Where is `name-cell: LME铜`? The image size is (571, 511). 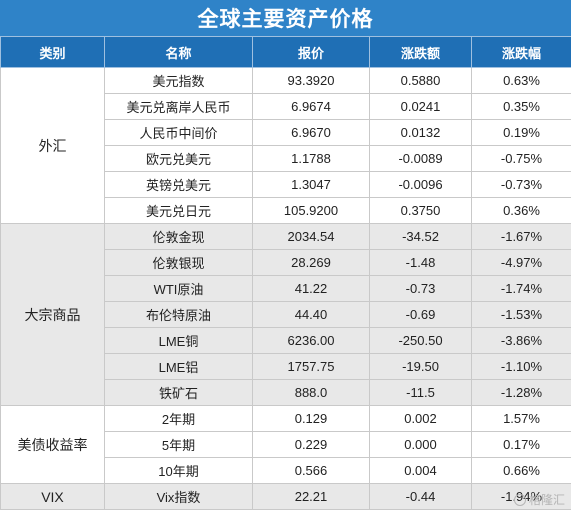
name-cell: LME铜 is located at coordinates (178, 340).